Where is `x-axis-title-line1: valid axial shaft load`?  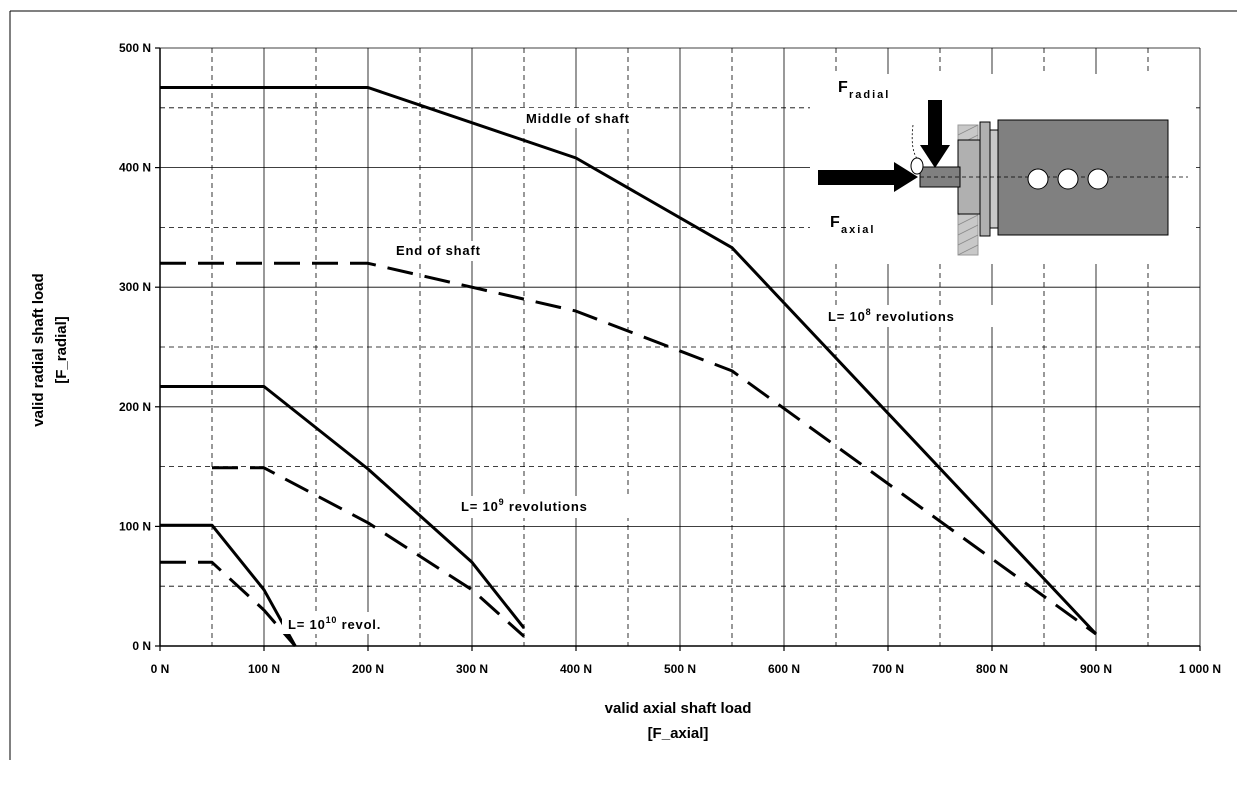
x-axis-title-line1: valid axial shaft load is located at coordinates (678, 708).